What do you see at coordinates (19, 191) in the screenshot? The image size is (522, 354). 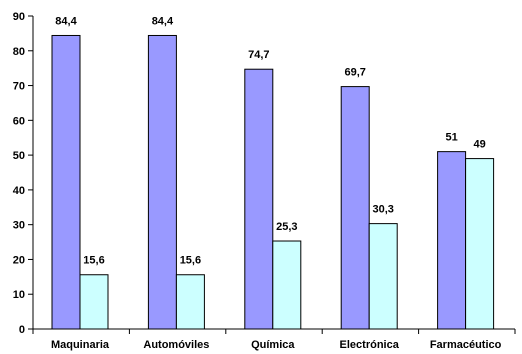 I see `y-tick-label-40: 40` at bounding box center [19, 191].